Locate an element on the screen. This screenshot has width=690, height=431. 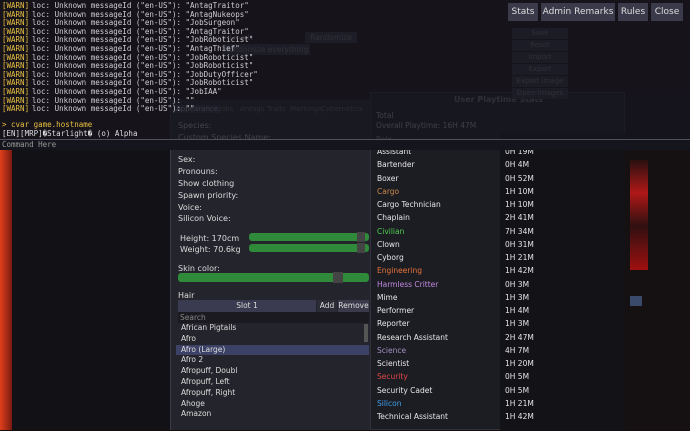
hair-item: Amazon is located at coordinates (196, 414).